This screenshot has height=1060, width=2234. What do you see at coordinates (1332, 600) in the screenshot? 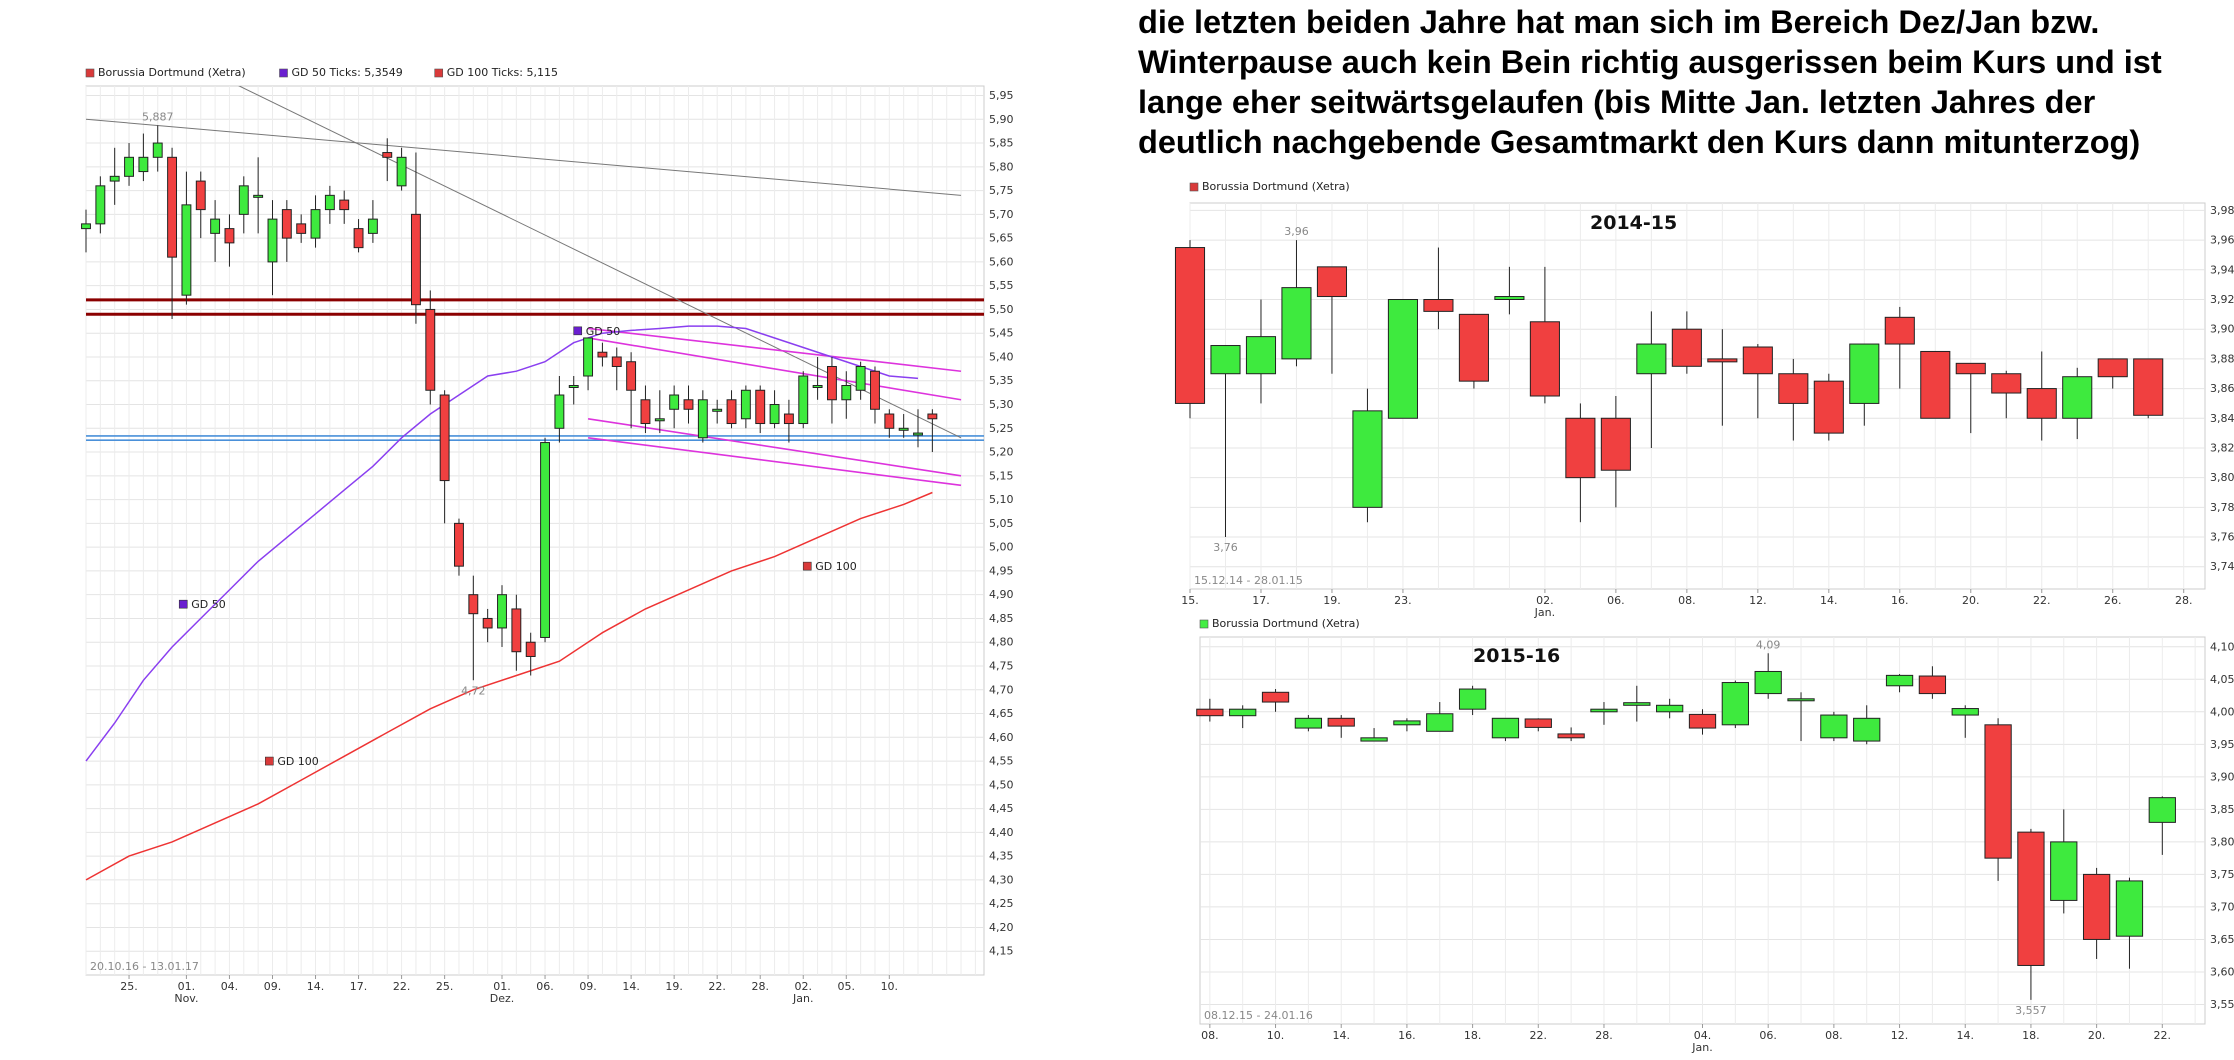
I see `x-tick-label: 19.` at bounding box center [1332, 600].